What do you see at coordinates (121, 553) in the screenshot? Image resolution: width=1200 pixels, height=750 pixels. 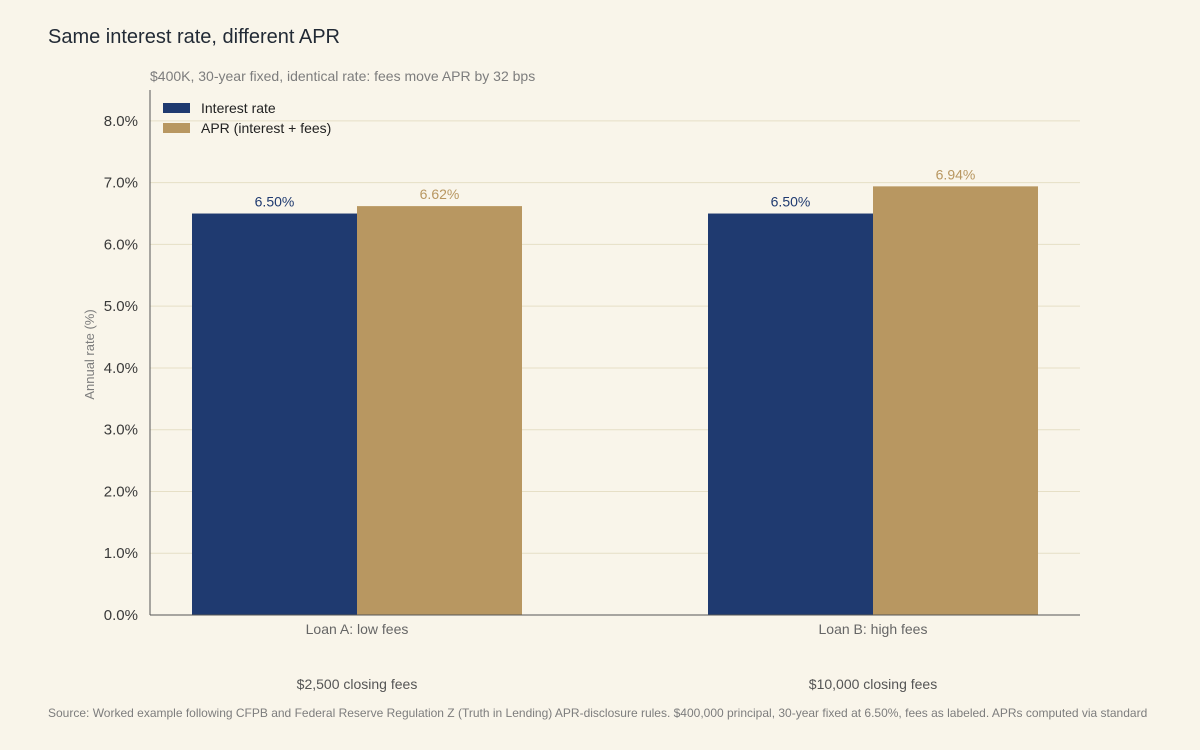 I see `y-tick-label: 1.0%` at bounding box center [121, 553].